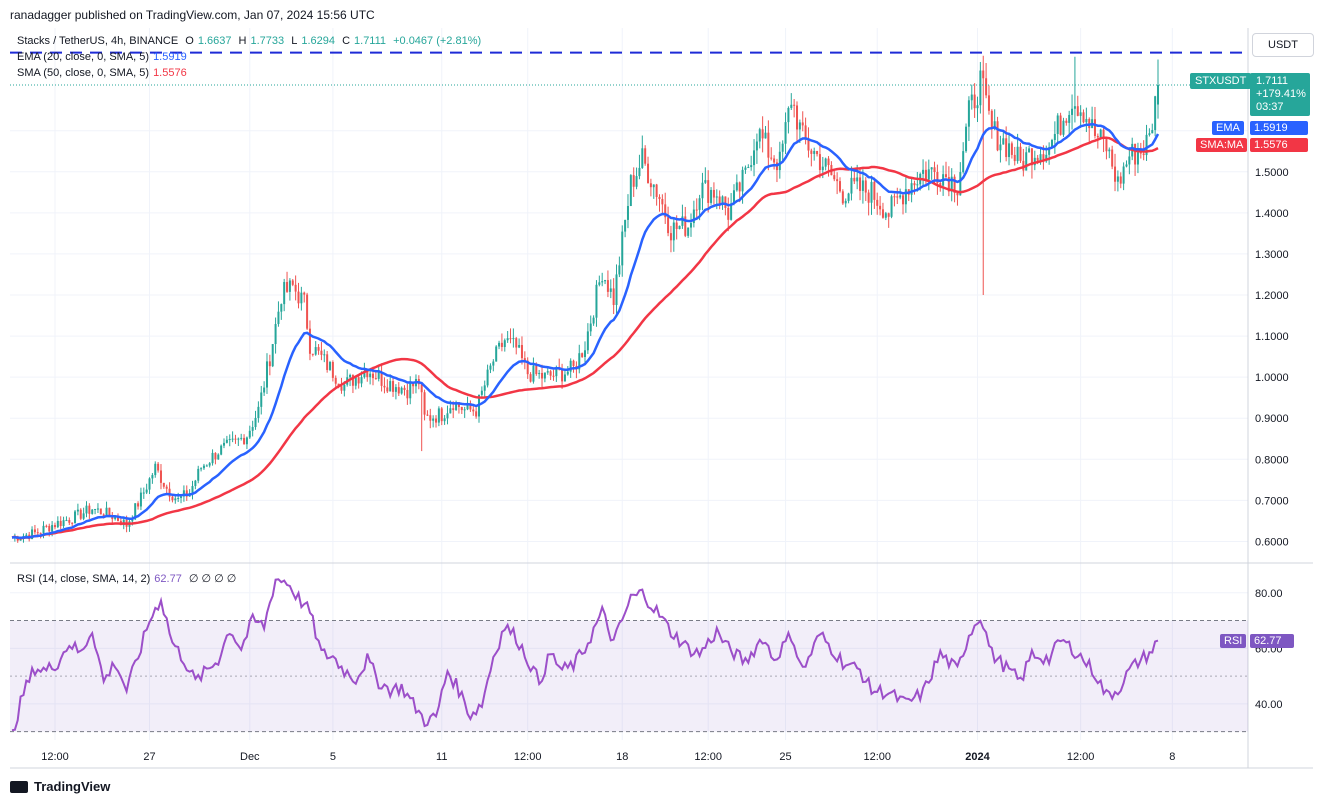 The height and width of the screenshot is (805, 1325). I want to click on price-tick-label: 0.7000, so click(1272, 501).